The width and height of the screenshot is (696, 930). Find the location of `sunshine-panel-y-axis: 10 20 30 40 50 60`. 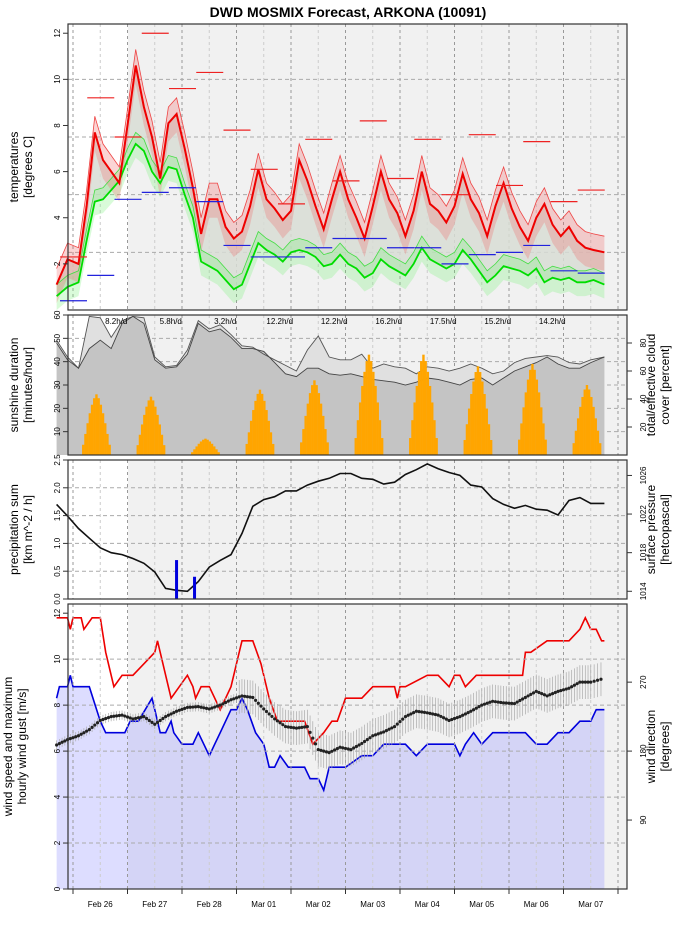

sunshine-panel-y-axis: 10 20 30 40 50 60 is located at coordinates (60, 373).